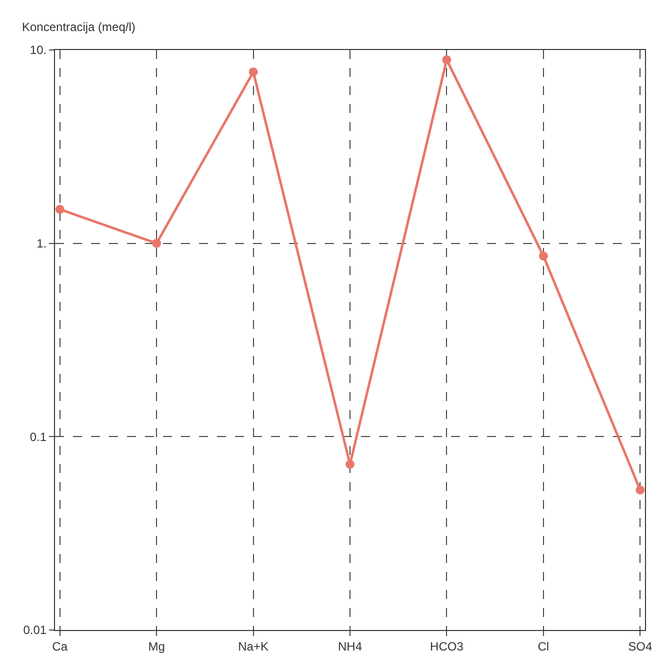 This screenshot has width=670, height=670. Describe the element at coordinates (38, 437) in the screenshot. I see `y-tick-label: 0.1` at that location.